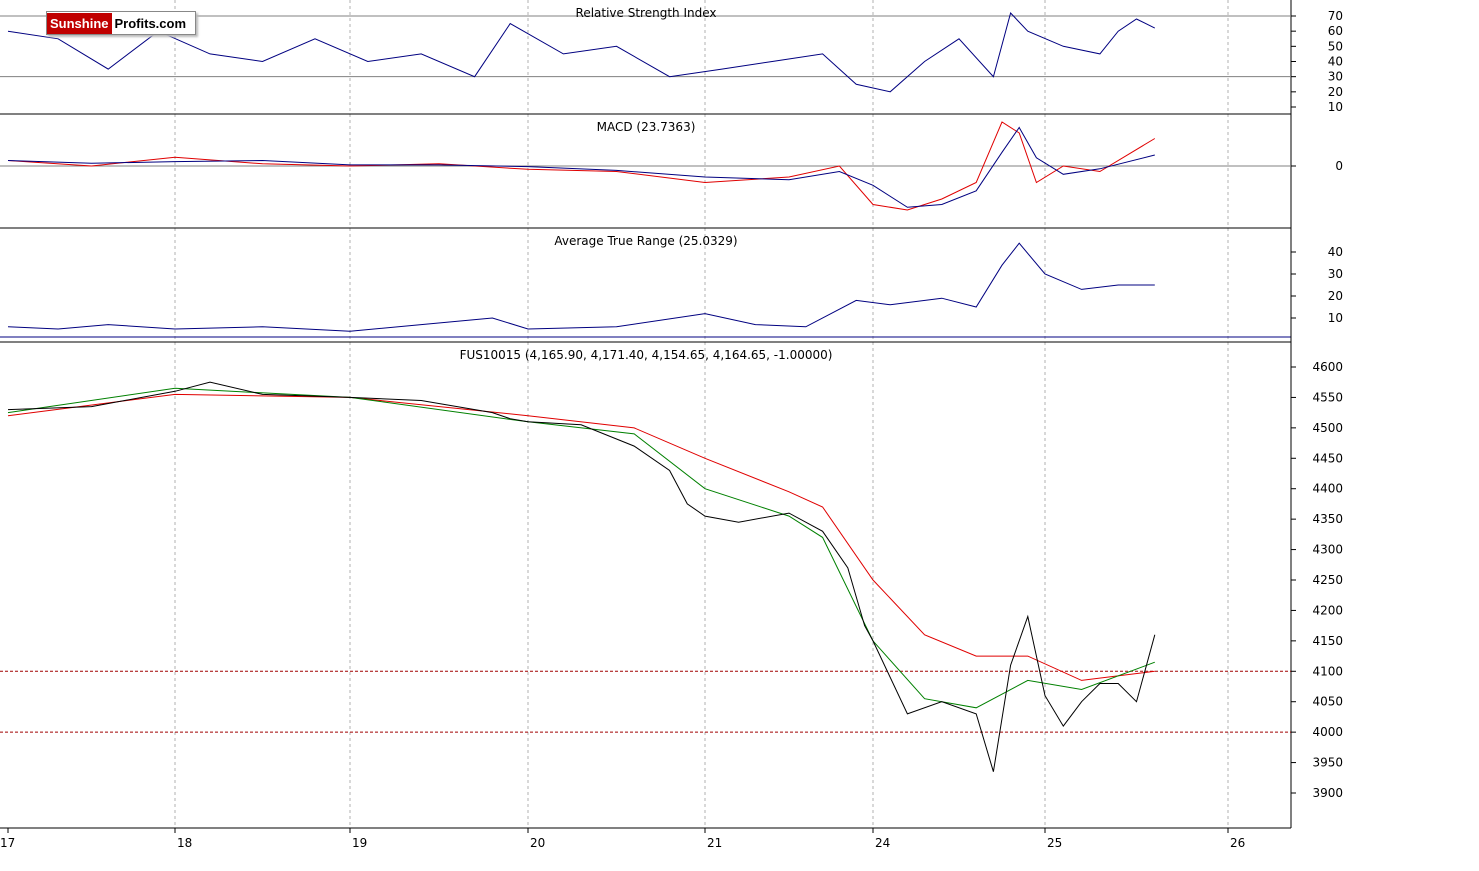 This screenshot has height=871, width=1479. I want to click on x-tick-label: 20, so click(537, 843).